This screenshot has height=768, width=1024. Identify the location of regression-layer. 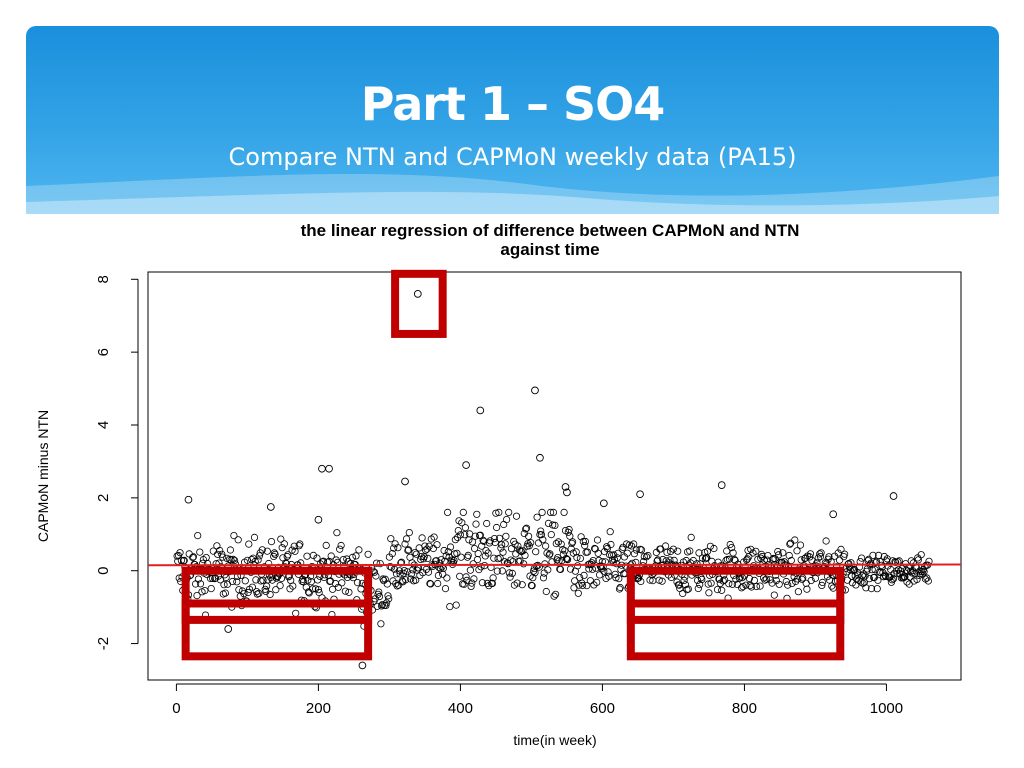
(554, 565).